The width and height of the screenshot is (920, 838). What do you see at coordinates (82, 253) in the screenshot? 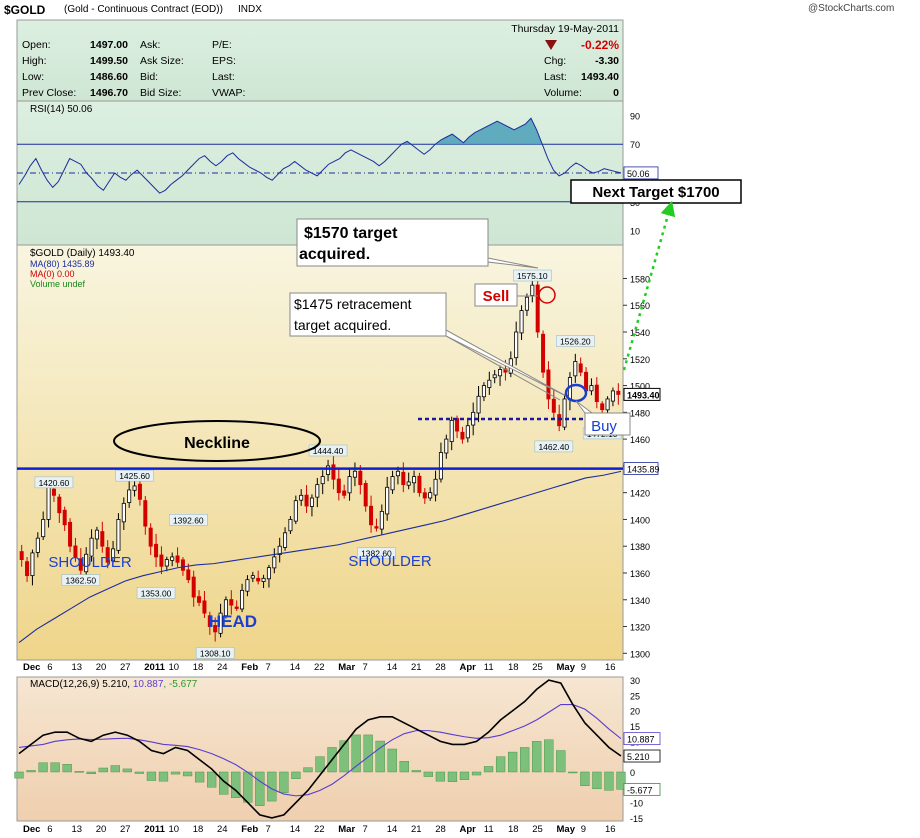
I see `price-title: $GOLD (Daily) 1493.40` at bounding box center [82, 253].